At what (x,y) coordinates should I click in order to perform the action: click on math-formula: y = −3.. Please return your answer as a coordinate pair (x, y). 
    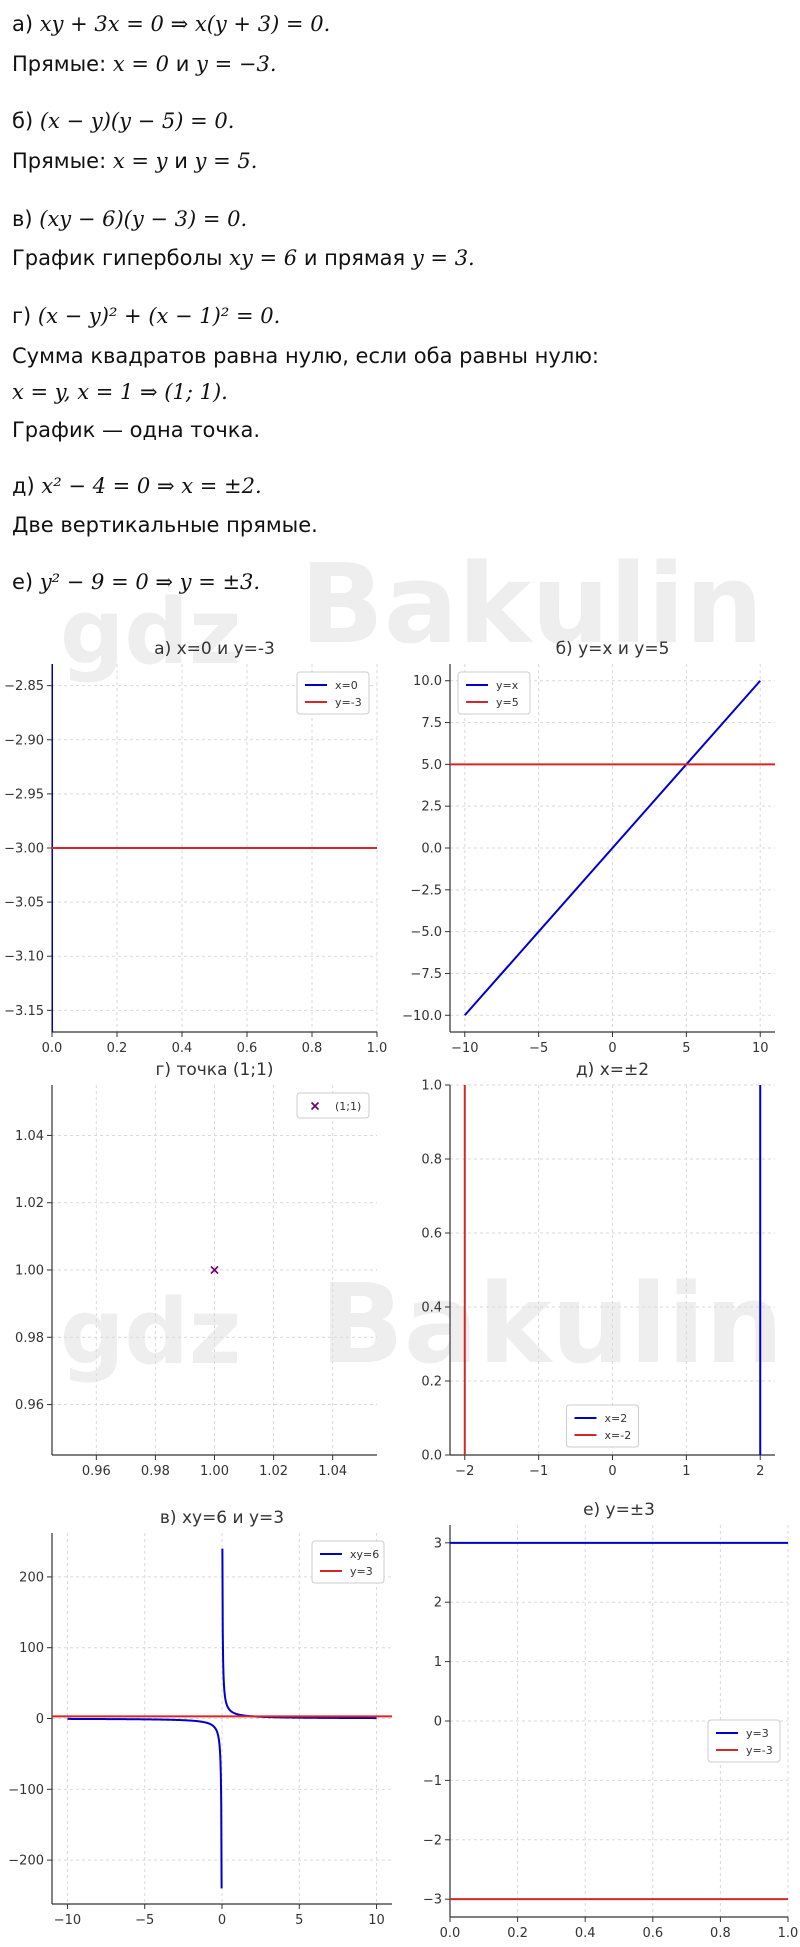
    Looking at the image, I should click on (236, 64).